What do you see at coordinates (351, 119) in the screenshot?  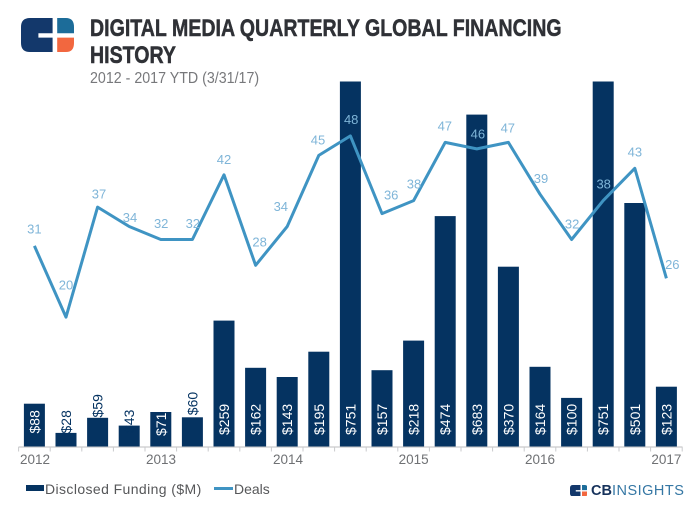 I see `svg-text: 48` at bounding box center [351, 119].